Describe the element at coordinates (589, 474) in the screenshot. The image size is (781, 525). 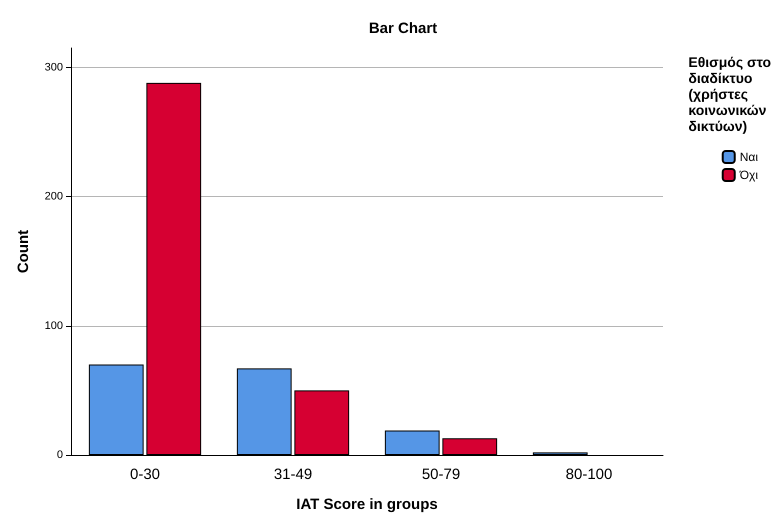
I see `x-tick-label: 80-100` at that location.